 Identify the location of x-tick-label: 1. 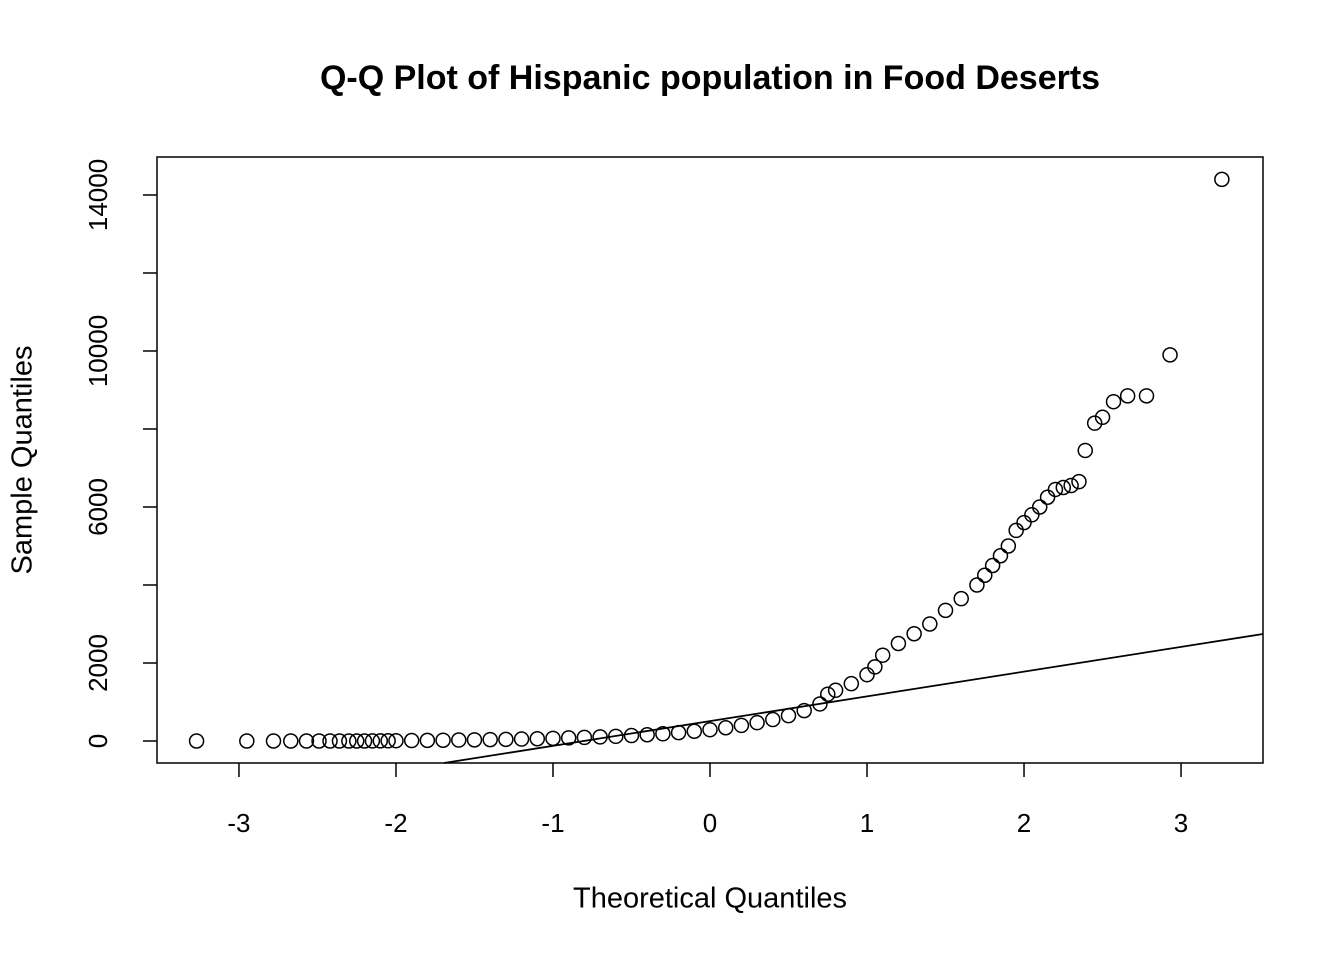
(867, 823).